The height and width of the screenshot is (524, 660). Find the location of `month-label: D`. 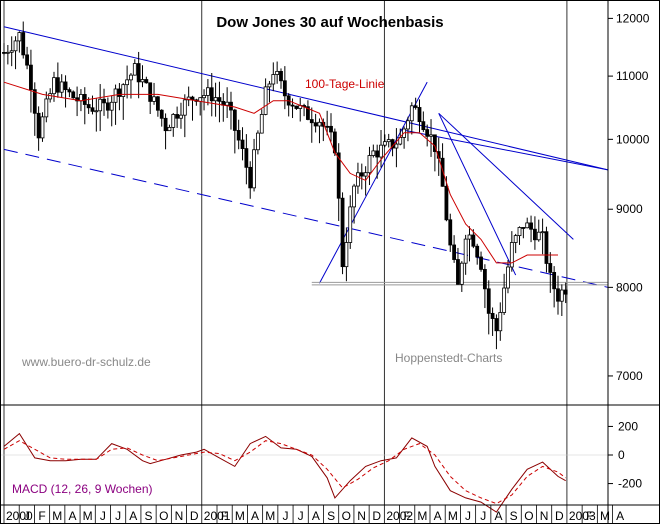

month-label: D is located at coordinates (376, 516).